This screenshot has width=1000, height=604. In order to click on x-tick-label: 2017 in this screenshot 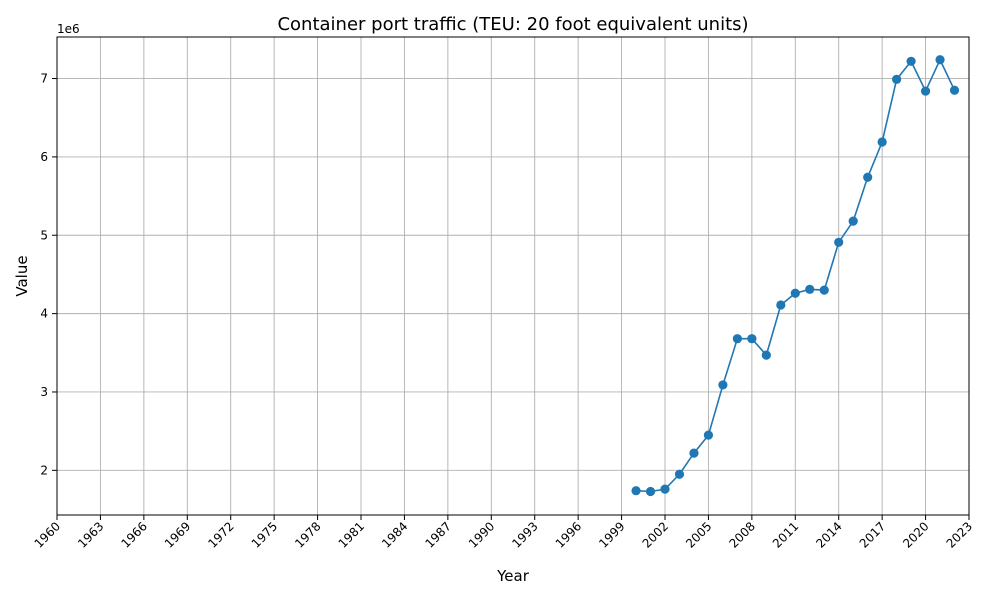, I will do `click(872, 534)`.